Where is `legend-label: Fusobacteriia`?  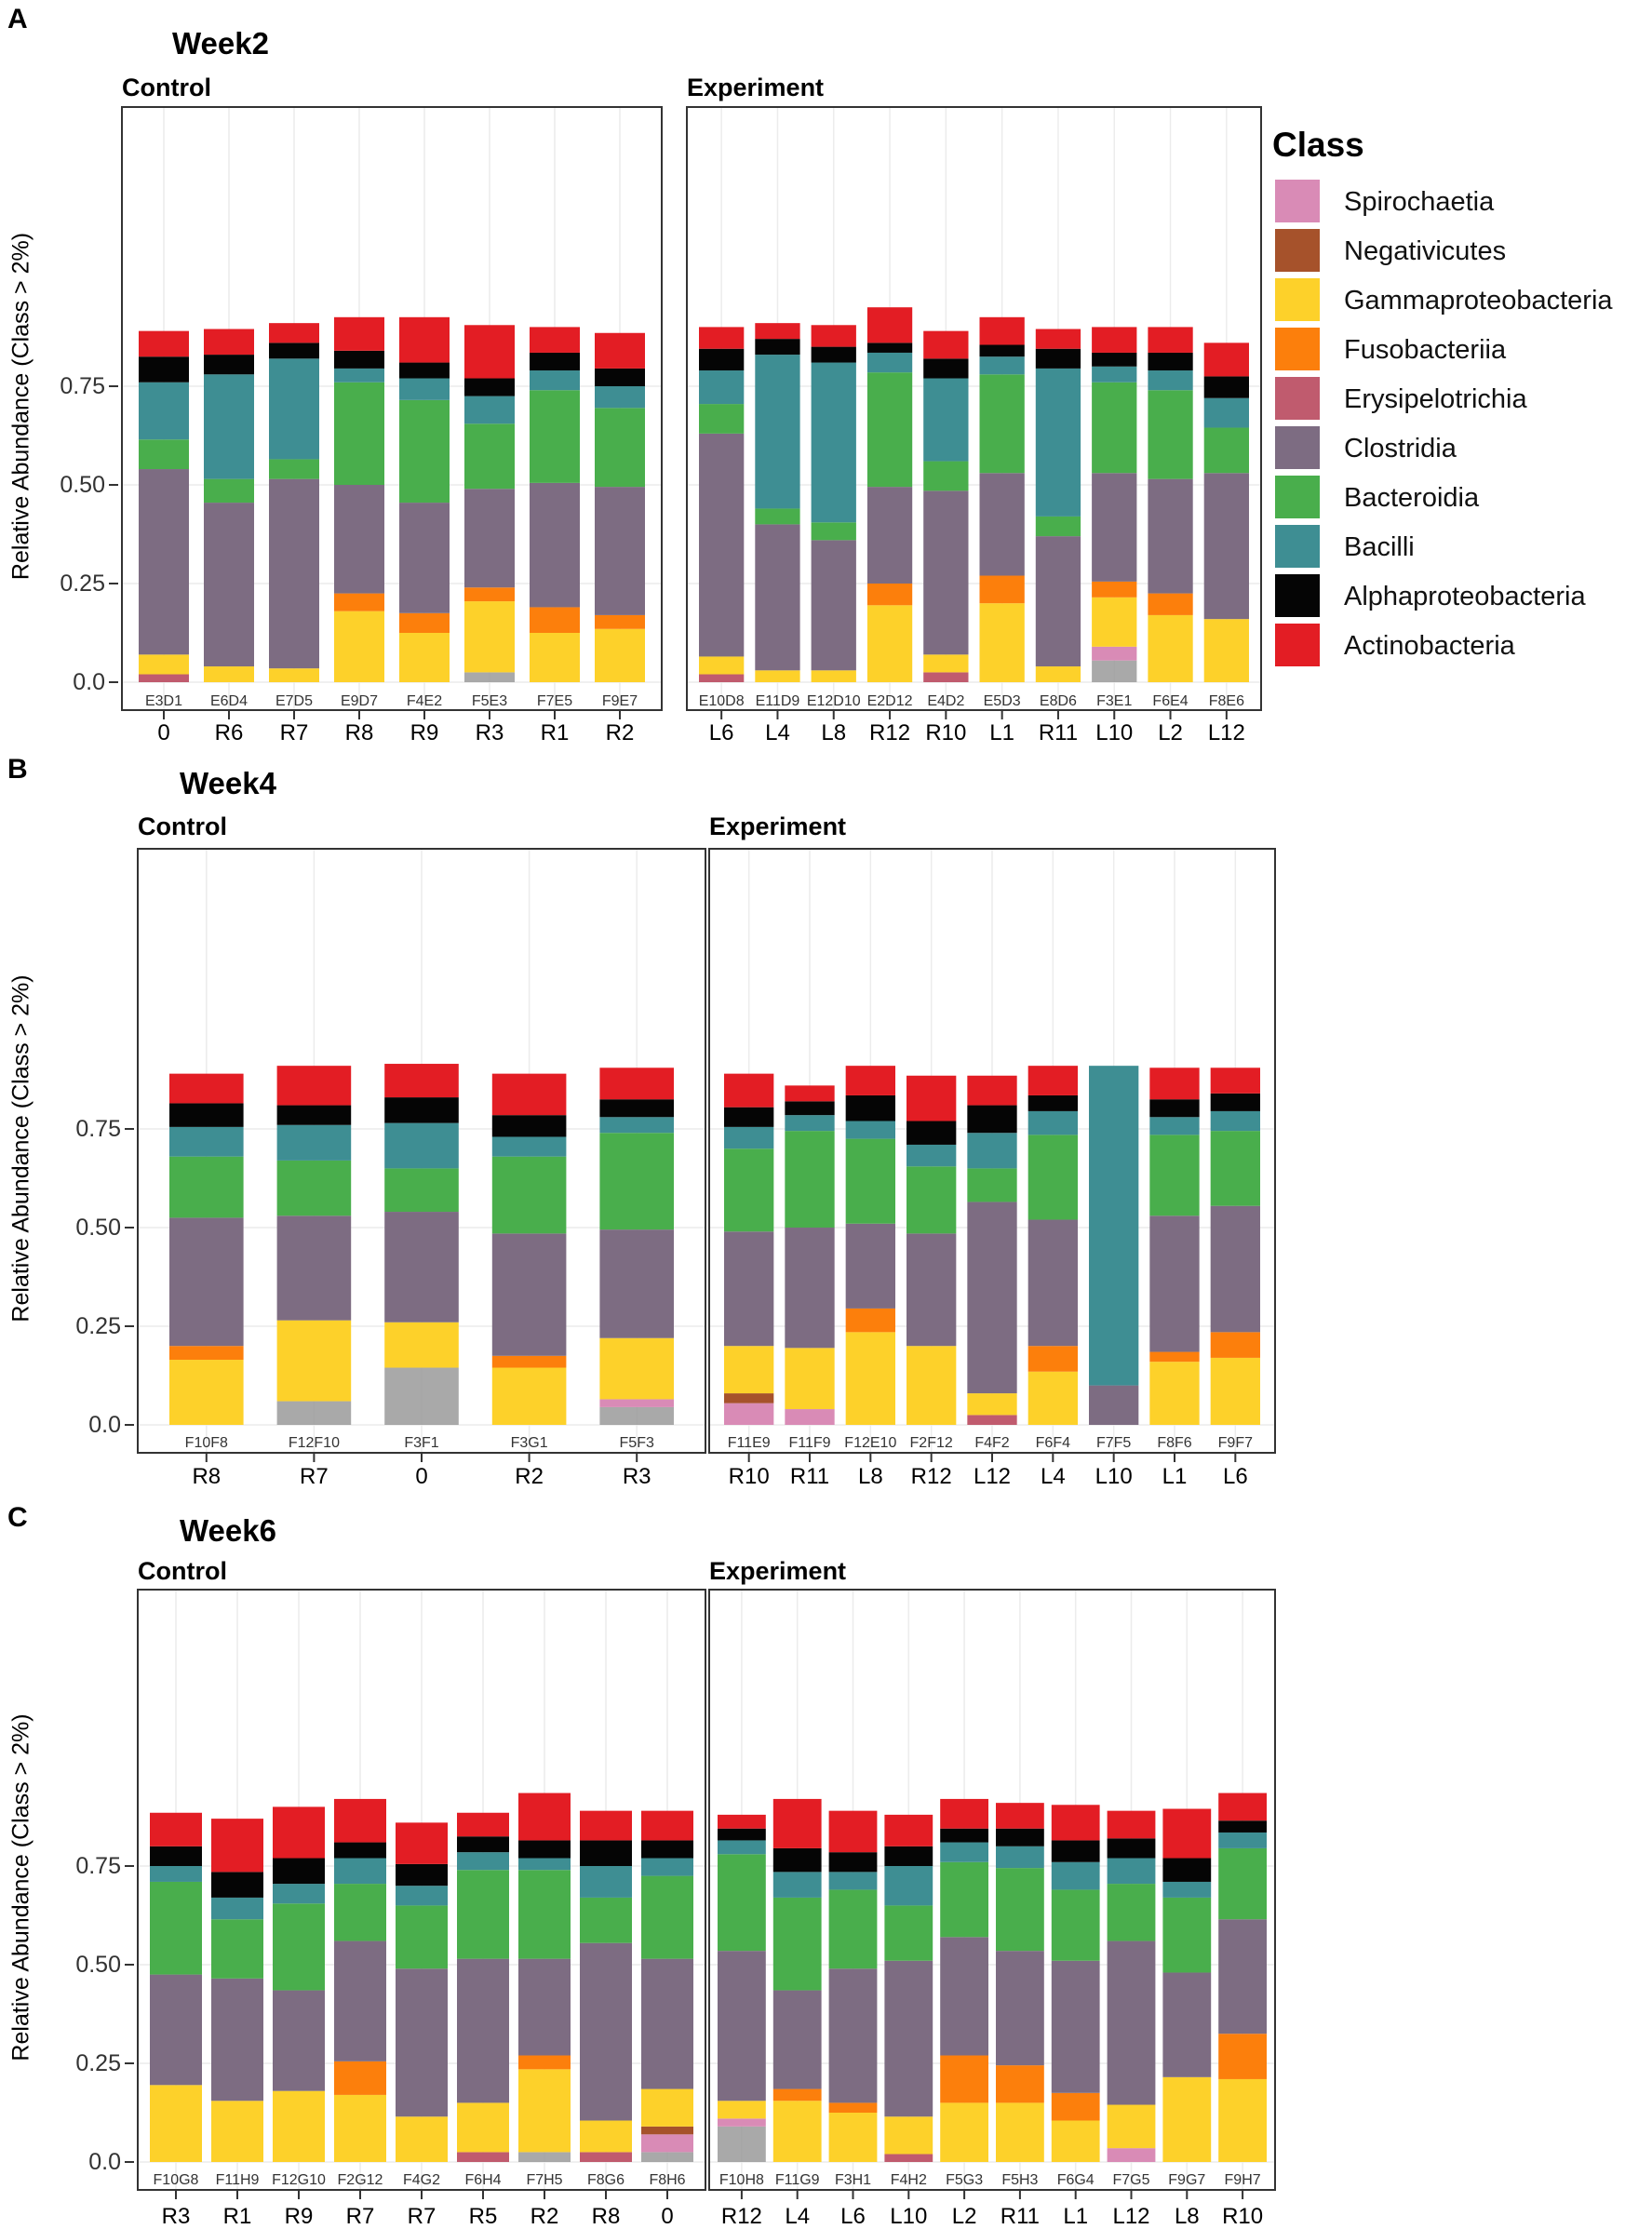 legend-label: Fusobacteriia is located at coordinates (1425, 350).